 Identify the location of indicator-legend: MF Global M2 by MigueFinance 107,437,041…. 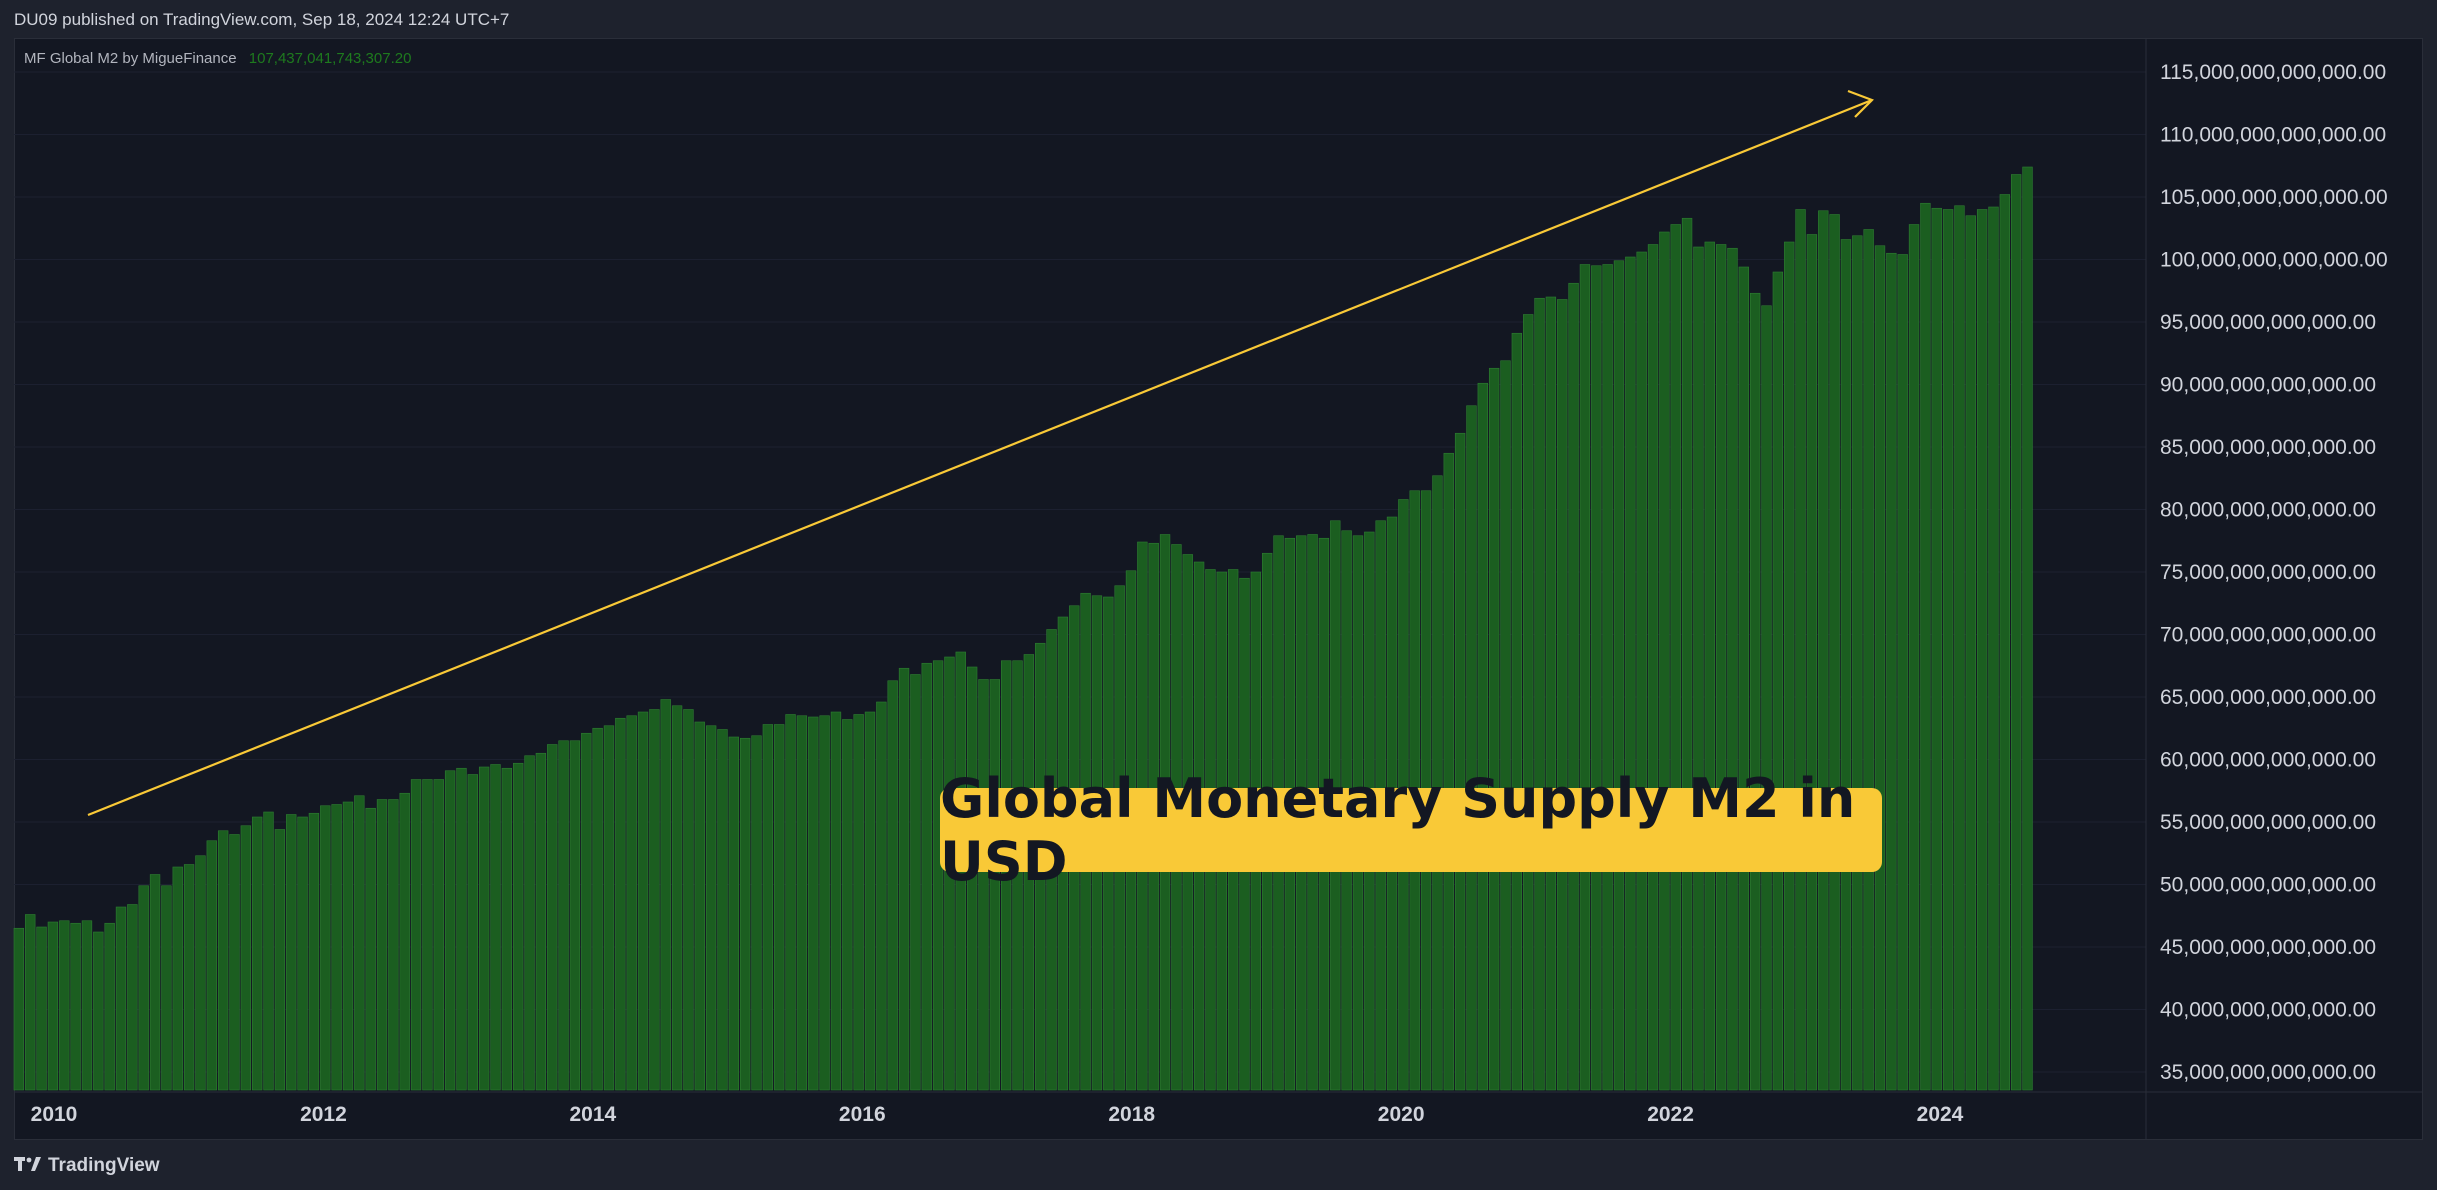
(217, 58).